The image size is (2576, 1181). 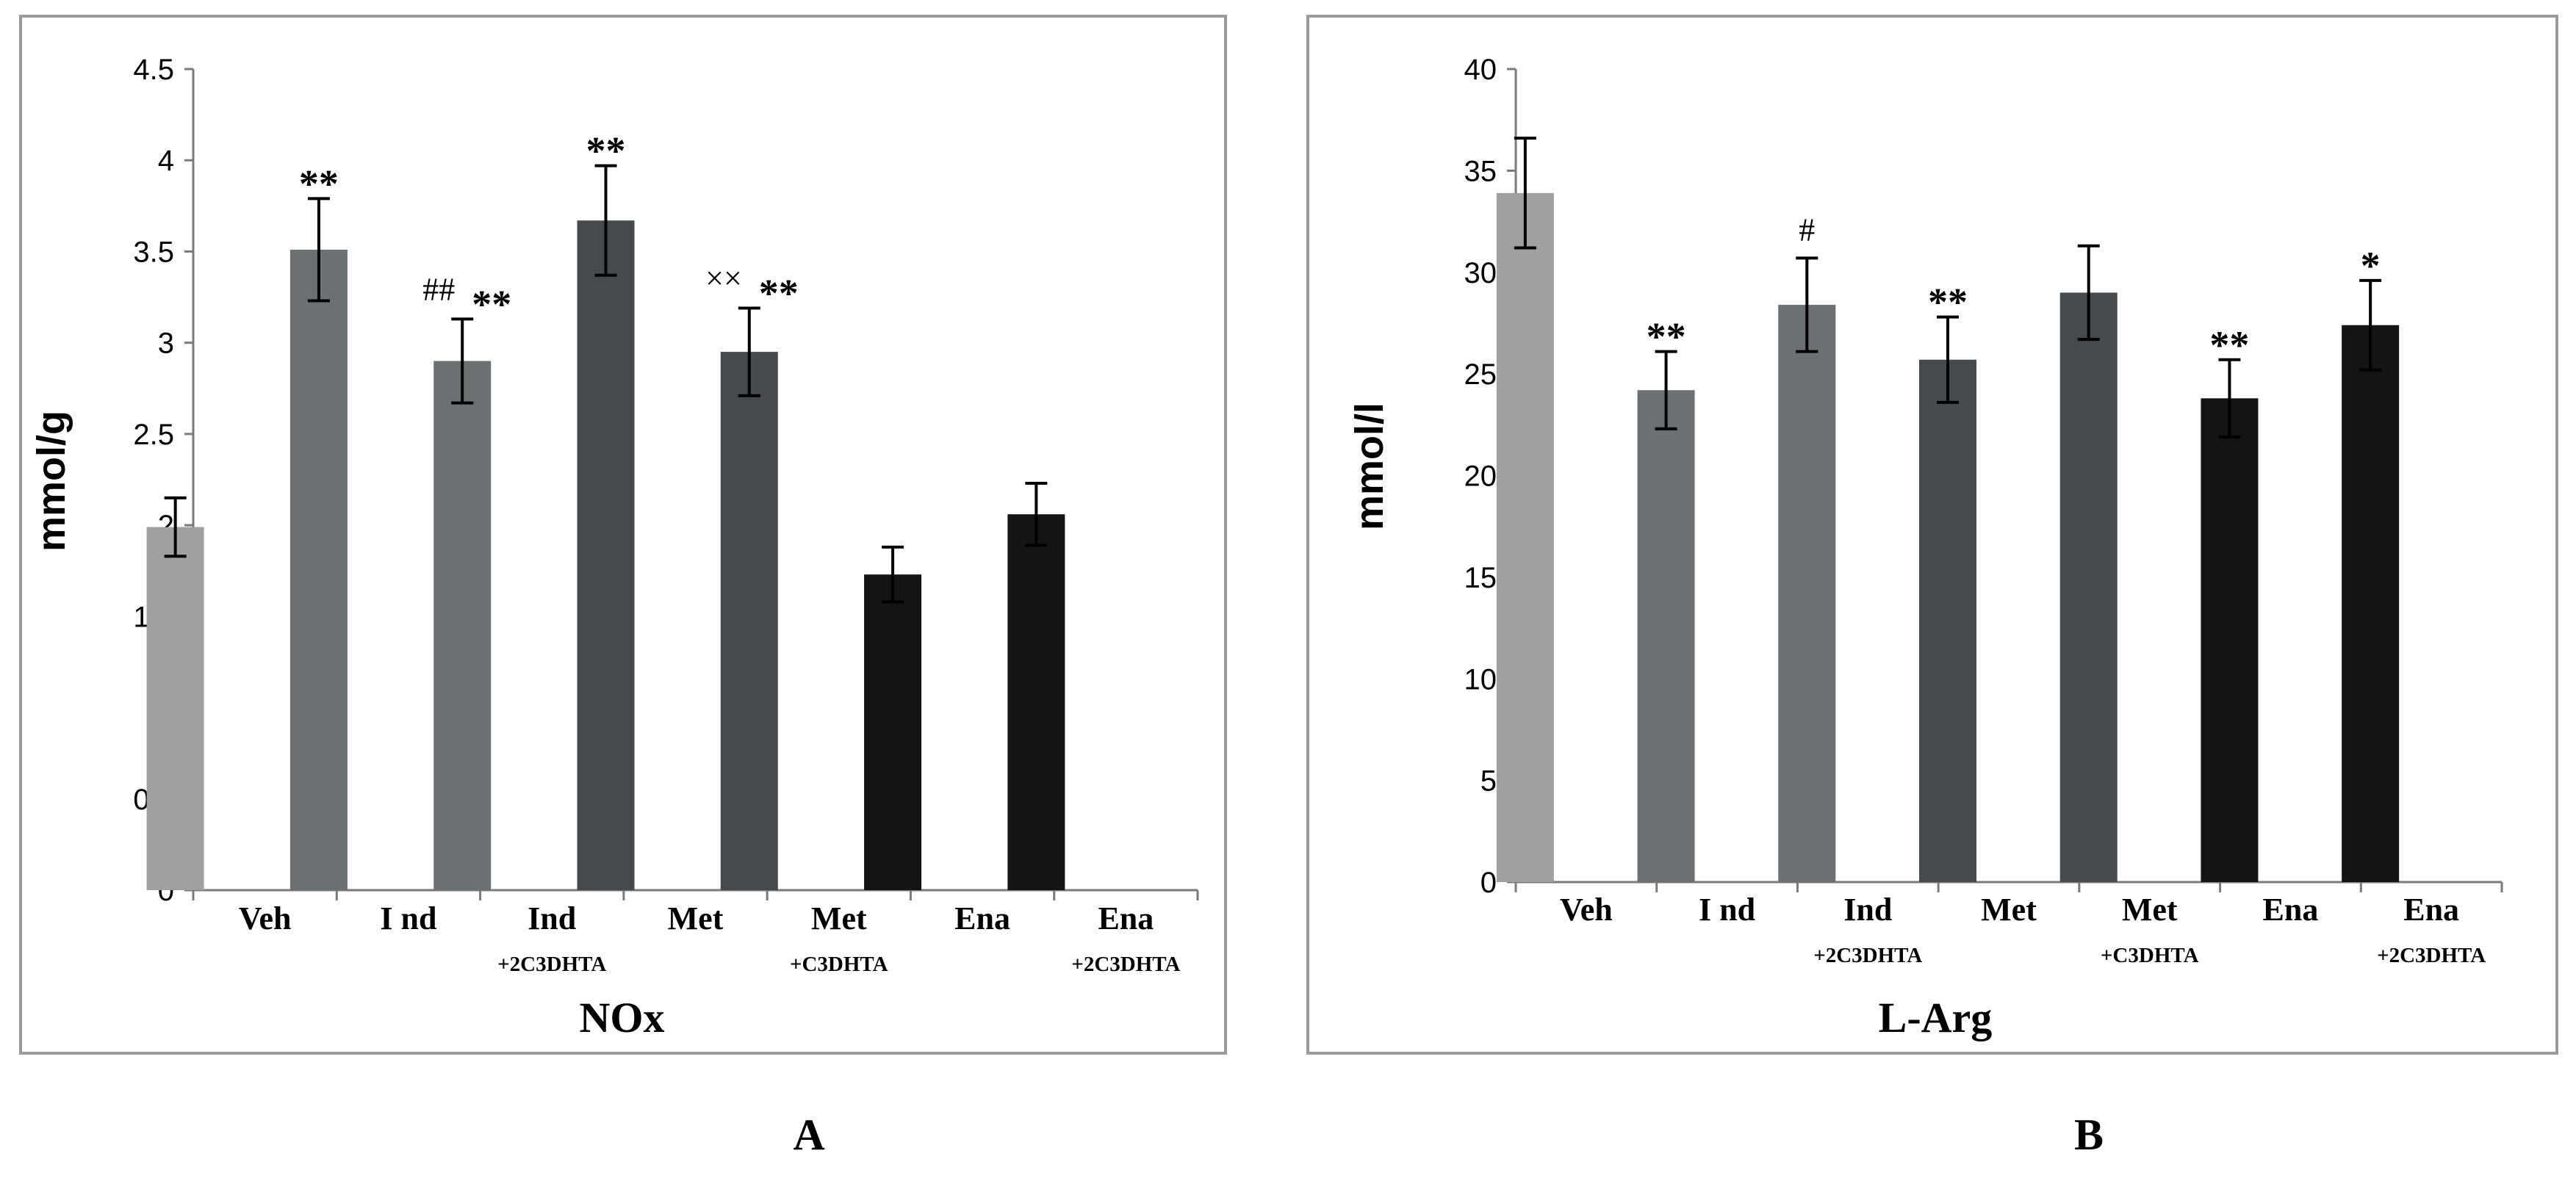 I want to click on panel-label-a: A, so click(x=808, y=1134).